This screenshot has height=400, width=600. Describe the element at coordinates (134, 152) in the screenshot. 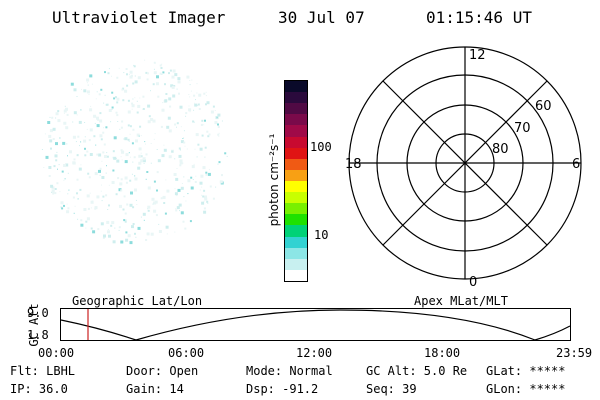

I see `uv-image` at that location.